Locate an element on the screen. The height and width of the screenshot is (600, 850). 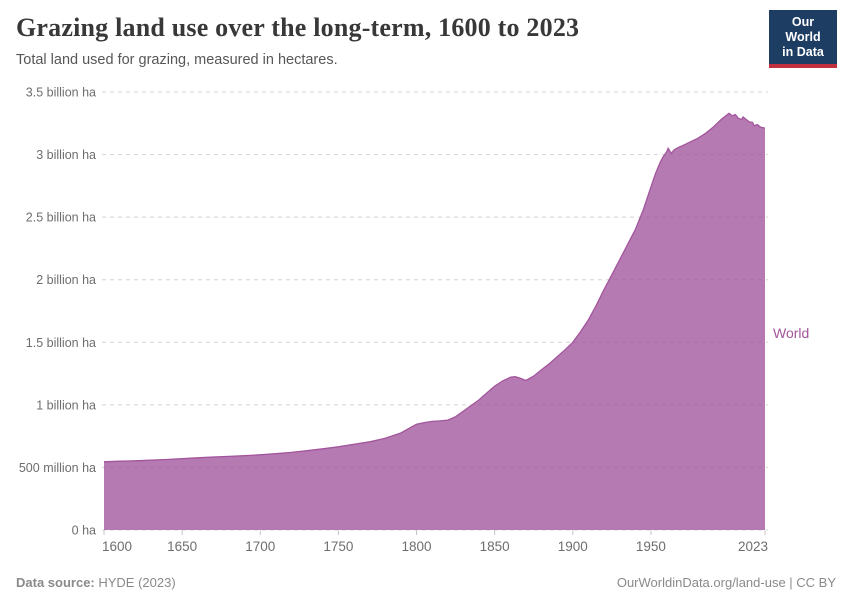
y-axis-label: 0 ha is located at coordinates (84, 531).